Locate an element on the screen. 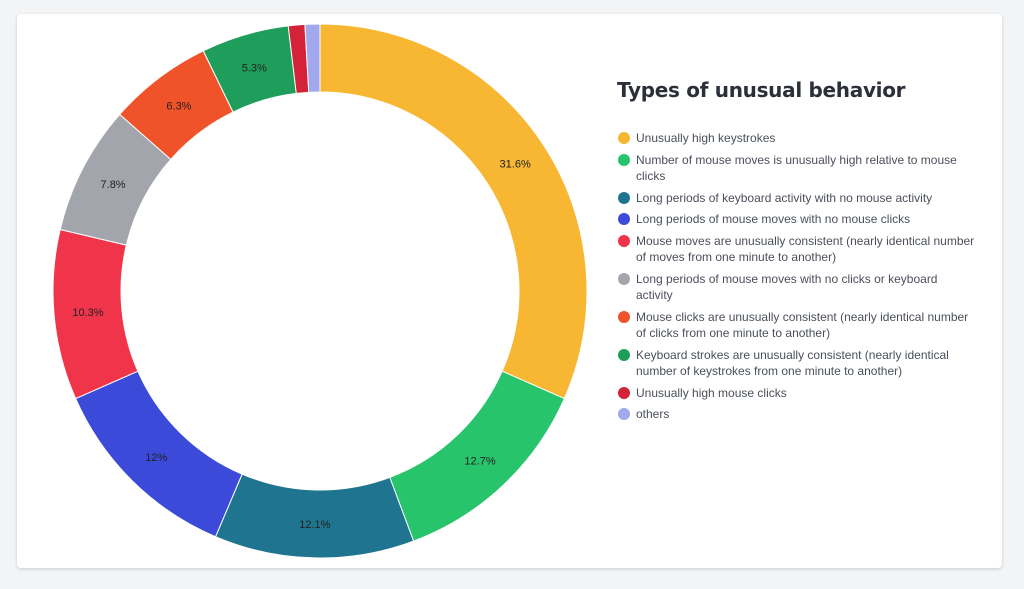 The width and height of the screenshot is (1024, 589). slice-label: 12.1% is located at coordinates (314, 525).